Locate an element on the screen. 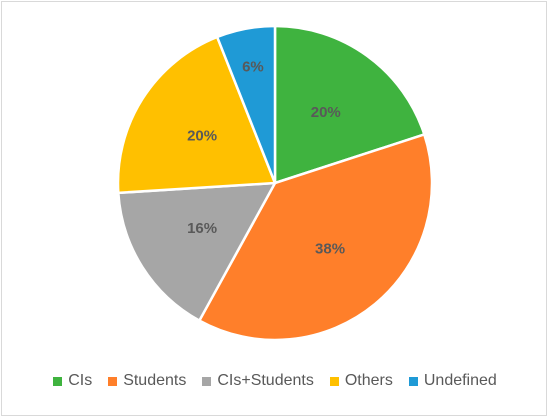 The height and width of the screenshot is (419, 550). legend-label: Others is located at coordinates (368, 380).